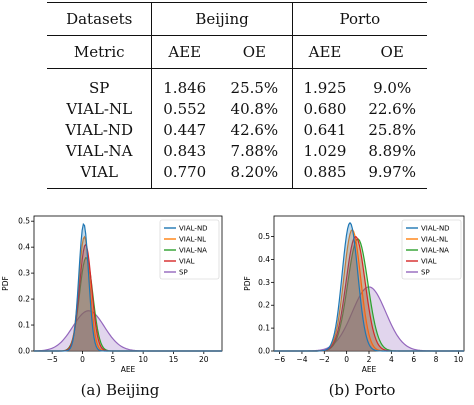 The width and height of the screenshot is (474, 405). I want to click on table-row: VIAL-NL 0.552 40.8% 0.680 22.6%, so click(237, 108).